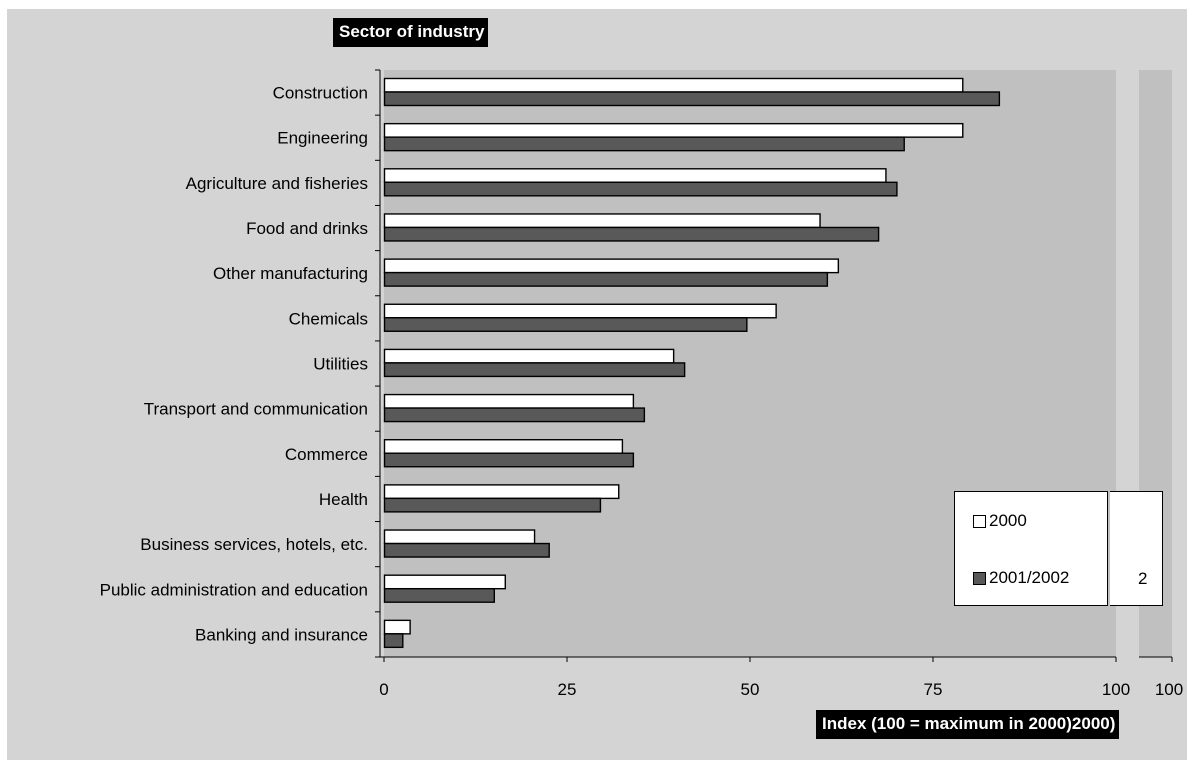 Image resolution: width=1193 pixels, height=769 pixels. I want to click on category-label: Chemicals, so click(328, 318).